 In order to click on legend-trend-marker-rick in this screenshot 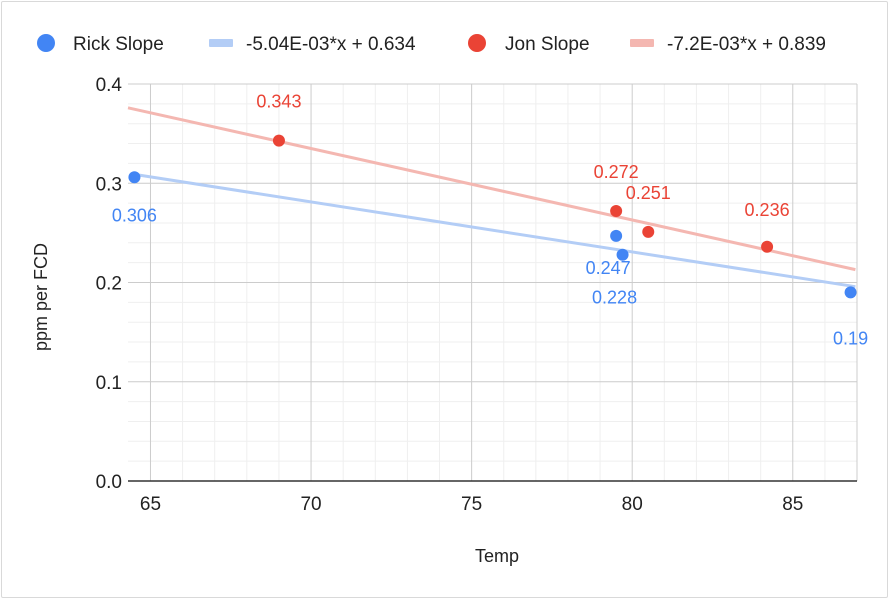, I will do `click(221, 43)`.